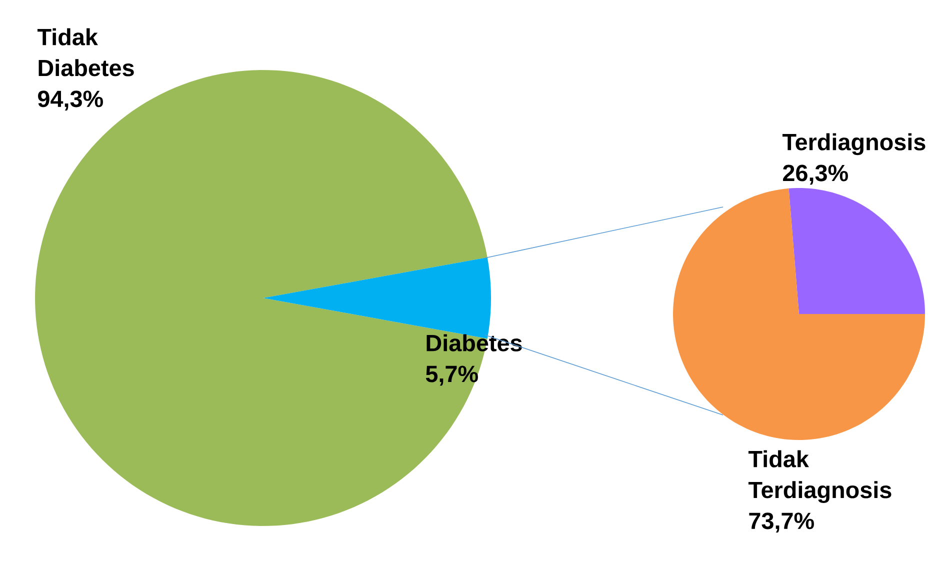 This screenshot has height=574, width=947. Describe the element at coordinates (854, 144) in the screenshot. I see `slice-label: Terdiagnosis` at that location.